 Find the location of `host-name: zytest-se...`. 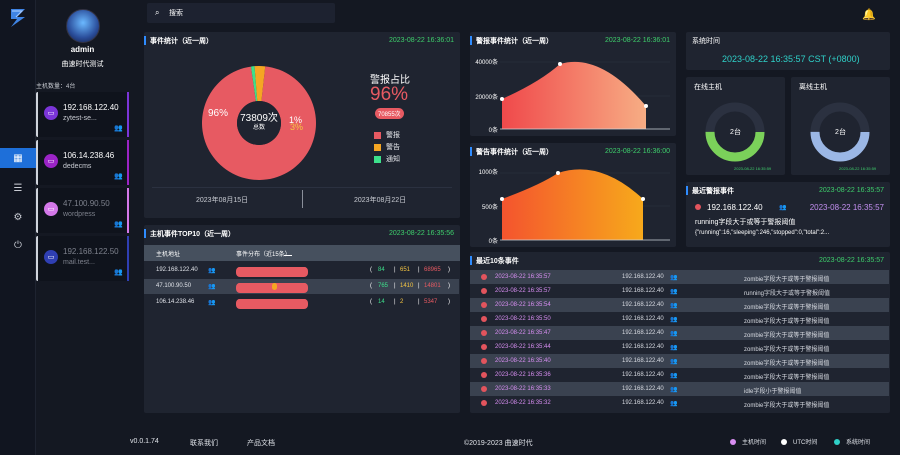

host-name: zytest-se... is located at coordinates (80, 118).